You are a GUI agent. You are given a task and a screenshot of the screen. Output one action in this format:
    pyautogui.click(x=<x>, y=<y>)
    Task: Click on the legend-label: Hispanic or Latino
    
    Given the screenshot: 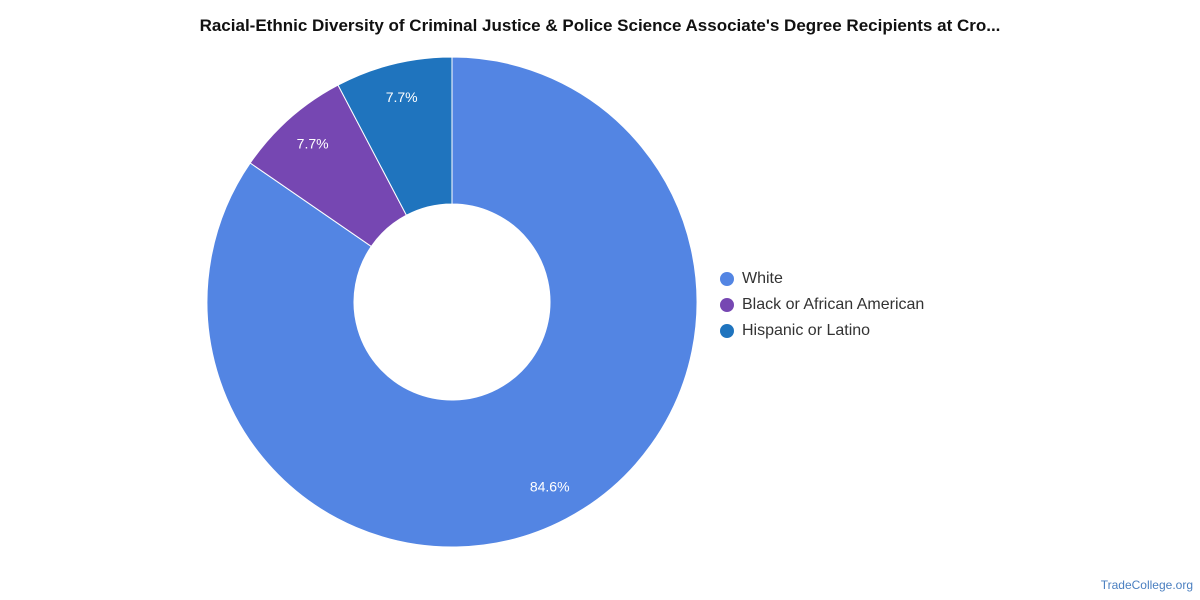 What is the action you would take?
    pyautogui.click(x=806, y=330)
    